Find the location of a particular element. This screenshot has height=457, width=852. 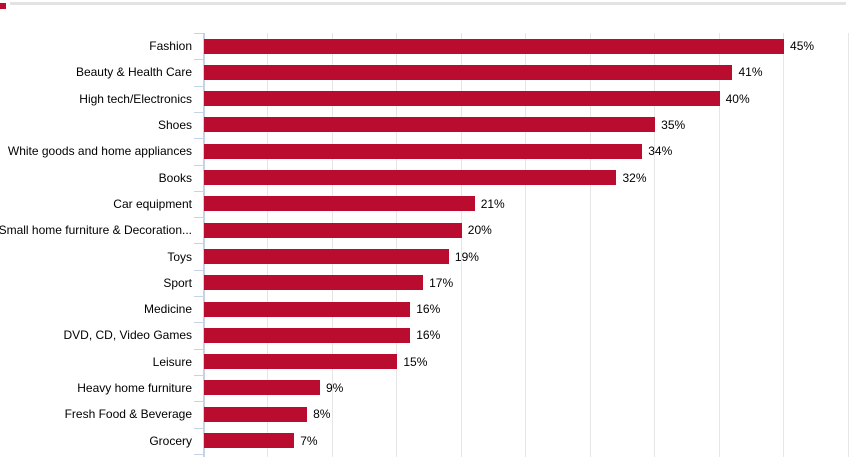

value-label: 7% is located at coordinates (309, 440).